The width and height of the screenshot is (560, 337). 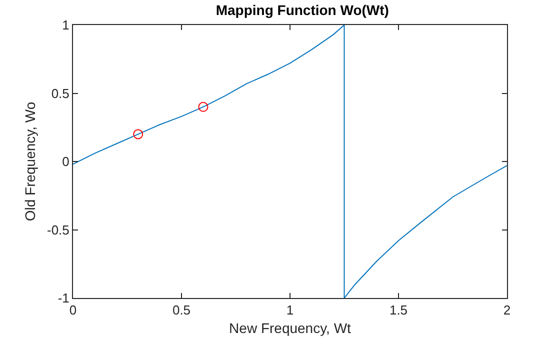 What do you see at coordinates (64, 298) in the screenshot?
I see `y-tick-label: -1` at bounding box center [64, 298].